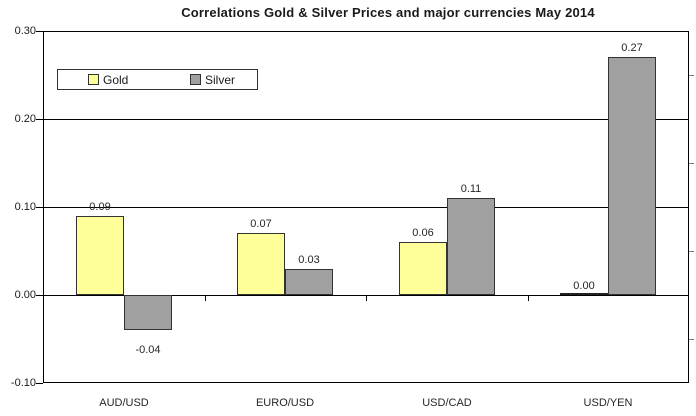 This screenshot has width=696, height=416. Describe the element at coordinates (25, 295) in the screenshot. I see `y-axis-tick-label: 0.00` at that location.